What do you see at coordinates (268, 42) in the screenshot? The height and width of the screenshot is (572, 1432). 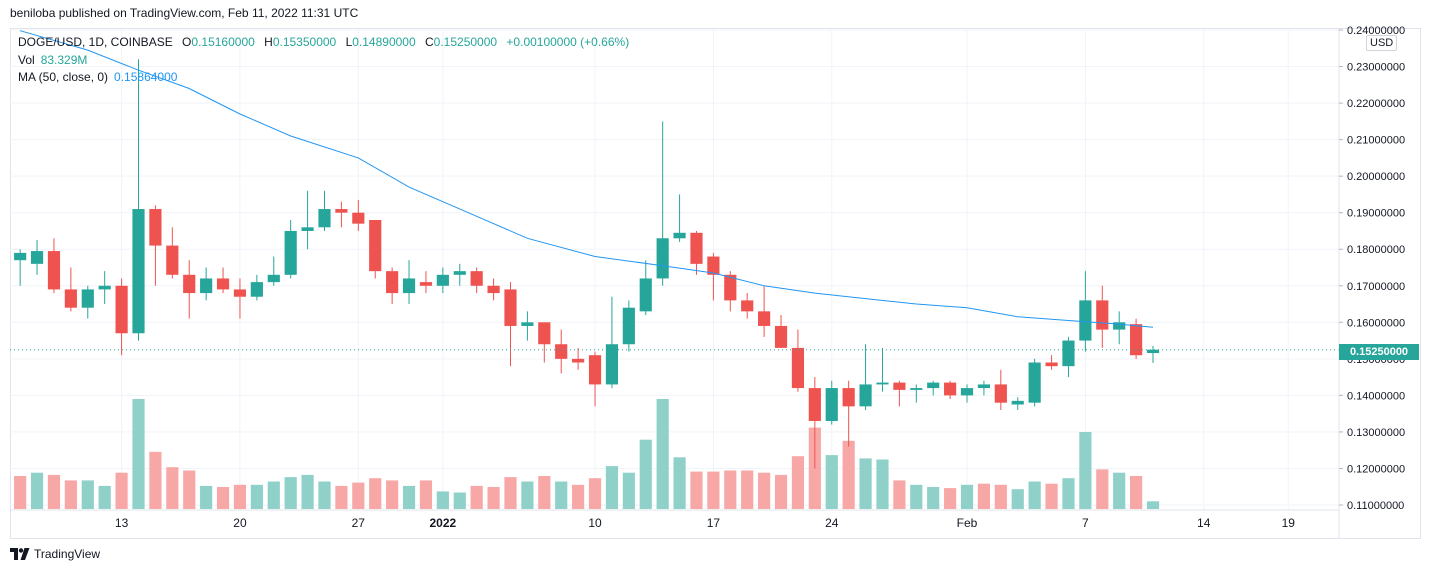 I see `legend-high-label: H` at bounding box center [268, 42].